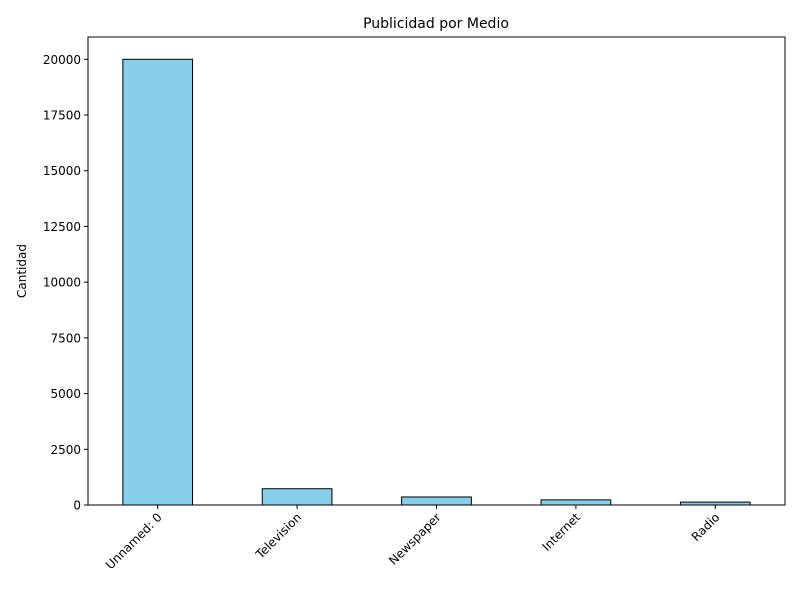 The image size is (800, 604). I want to click on y-axis-label: Cantidad, so click(22, 271).